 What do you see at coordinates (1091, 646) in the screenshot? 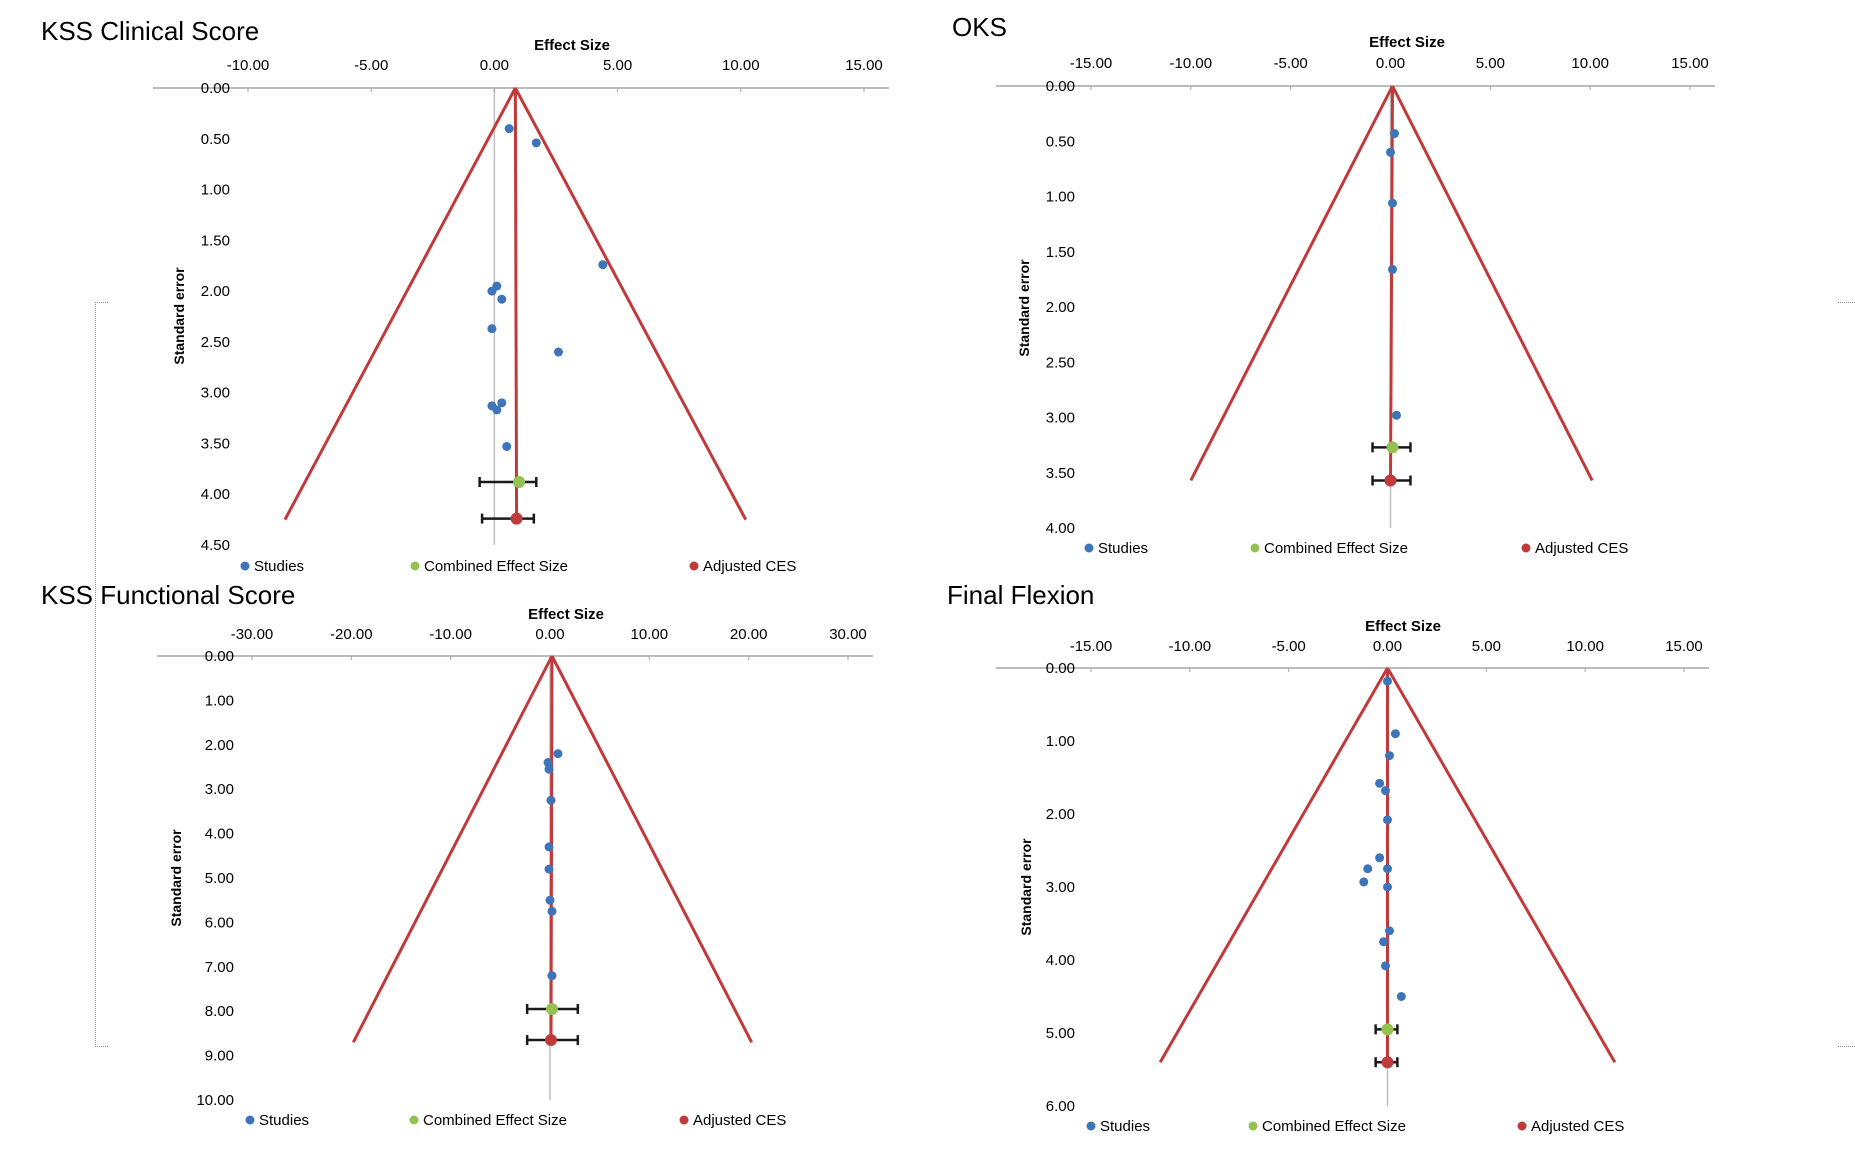
I see `x-tick-label: -15.00` at bounding box center [1091, 646].